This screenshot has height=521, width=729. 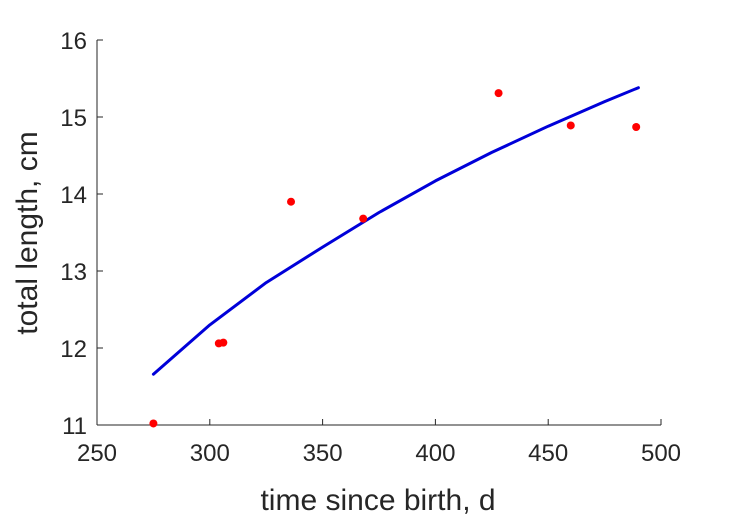 I want to click on x-tick-label: 500, so click(x=661, y=453).